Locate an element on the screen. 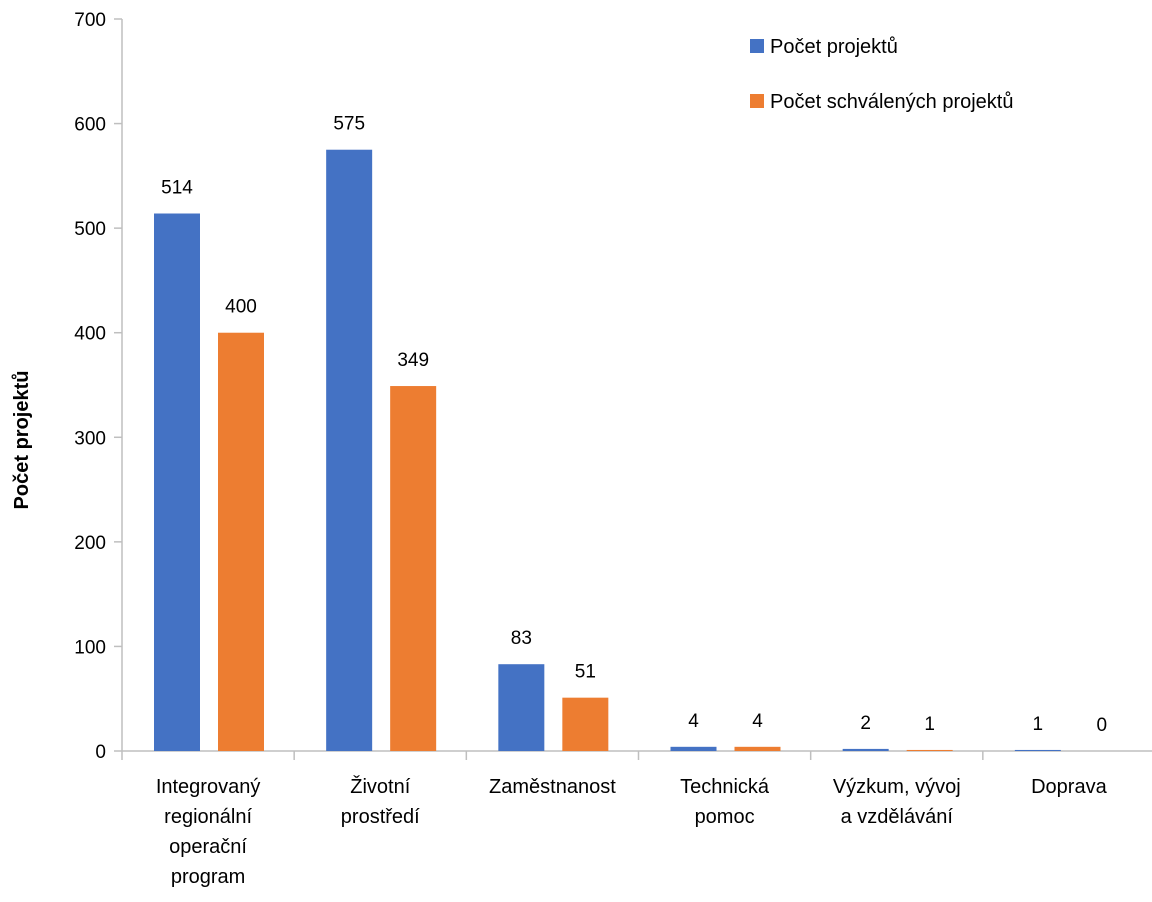 The width and height of the screenshot is (1152, 902). legend-label: Počet schválených projektů is located at coordinates (891, 102).